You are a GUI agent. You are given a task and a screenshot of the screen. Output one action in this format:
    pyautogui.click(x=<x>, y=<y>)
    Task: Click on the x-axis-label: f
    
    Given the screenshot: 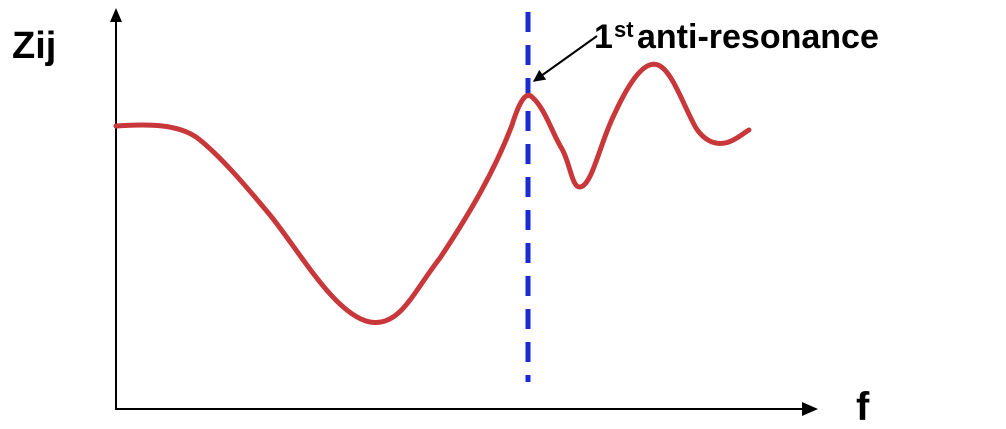 What is the action you would take?
    pyautogui.click(x=863, y=407)
    